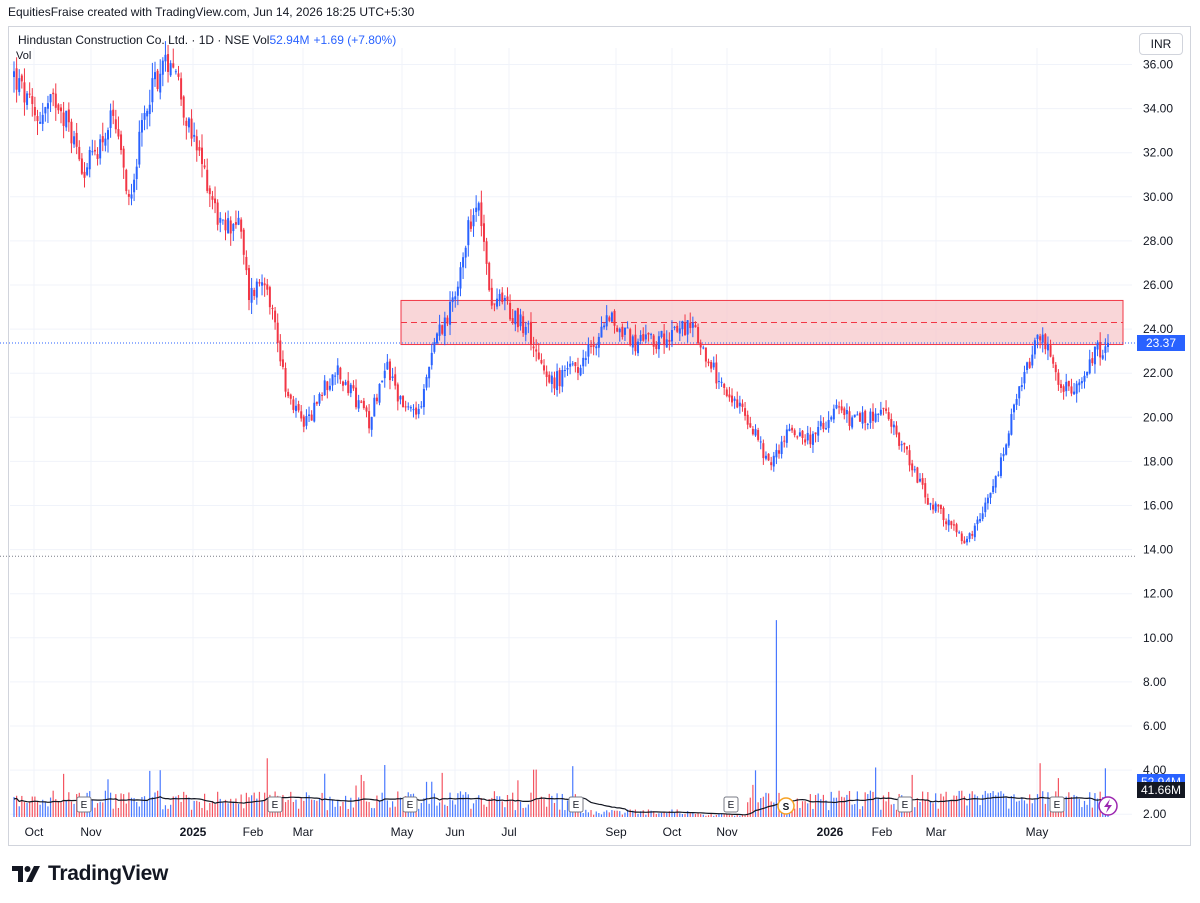 This screenshot has height=903, width=1200. What do you see at coordinates (1158, 550) in the screenshot?
I see `price-tick-label: 14.00` at bounding box center [1158, 550].